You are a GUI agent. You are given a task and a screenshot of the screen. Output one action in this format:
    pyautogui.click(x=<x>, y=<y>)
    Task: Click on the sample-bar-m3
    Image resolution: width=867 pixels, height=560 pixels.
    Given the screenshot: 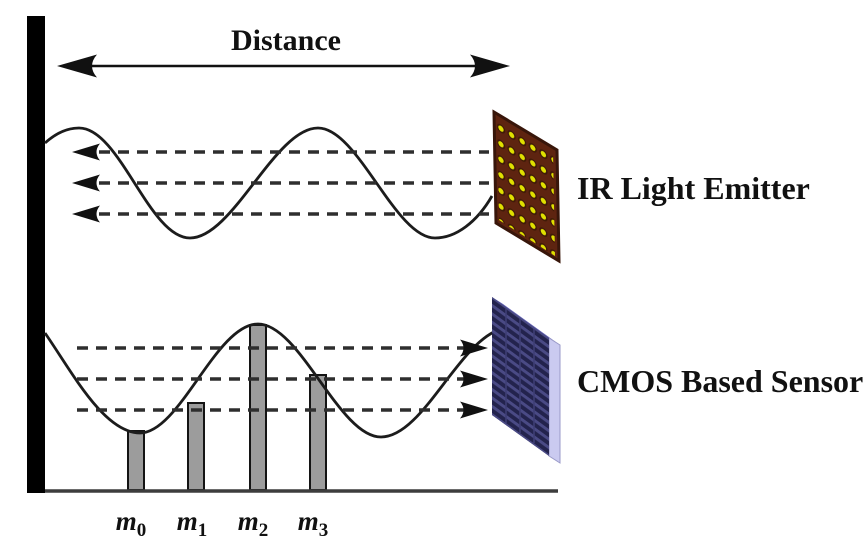 What is the action you would take?
    pyautogui.click(x=318, y=432)
    